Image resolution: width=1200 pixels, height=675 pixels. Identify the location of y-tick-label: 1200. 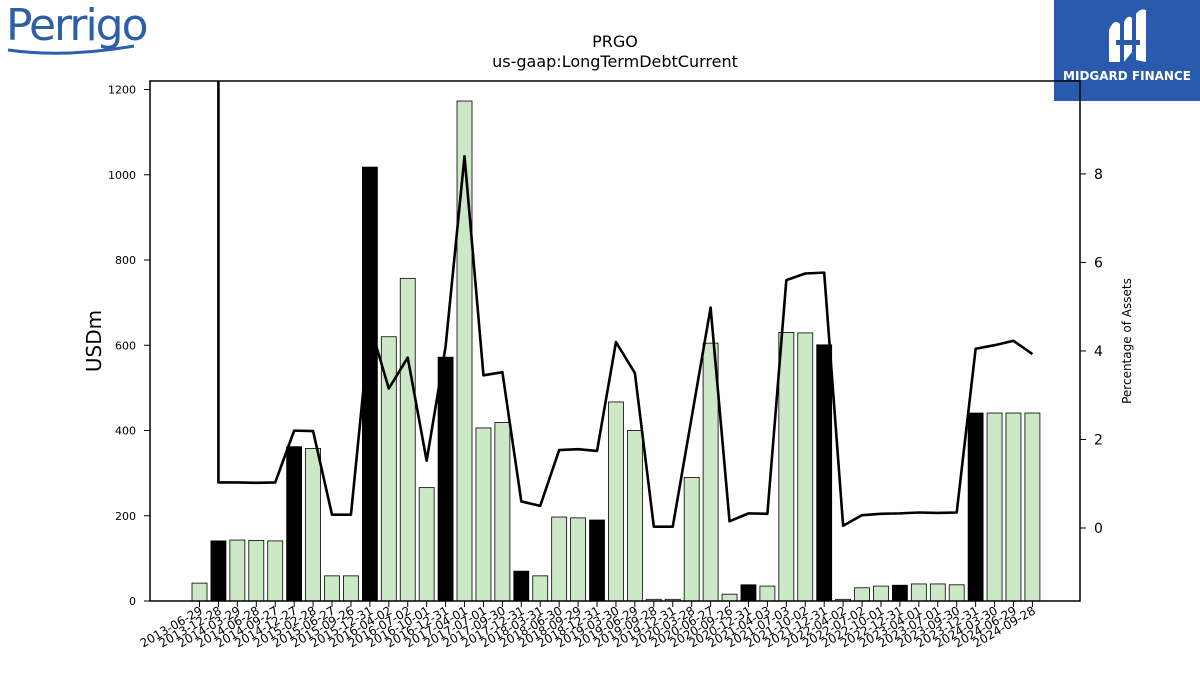
(122, 90).